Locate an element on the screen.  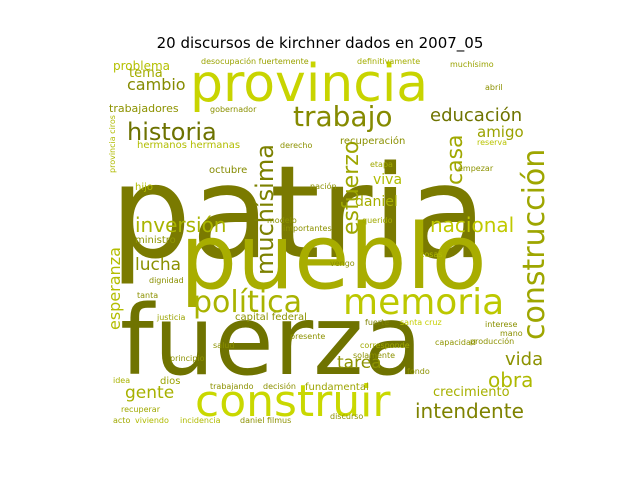
word-importantes: importantes is located at coordinates (307, 228).